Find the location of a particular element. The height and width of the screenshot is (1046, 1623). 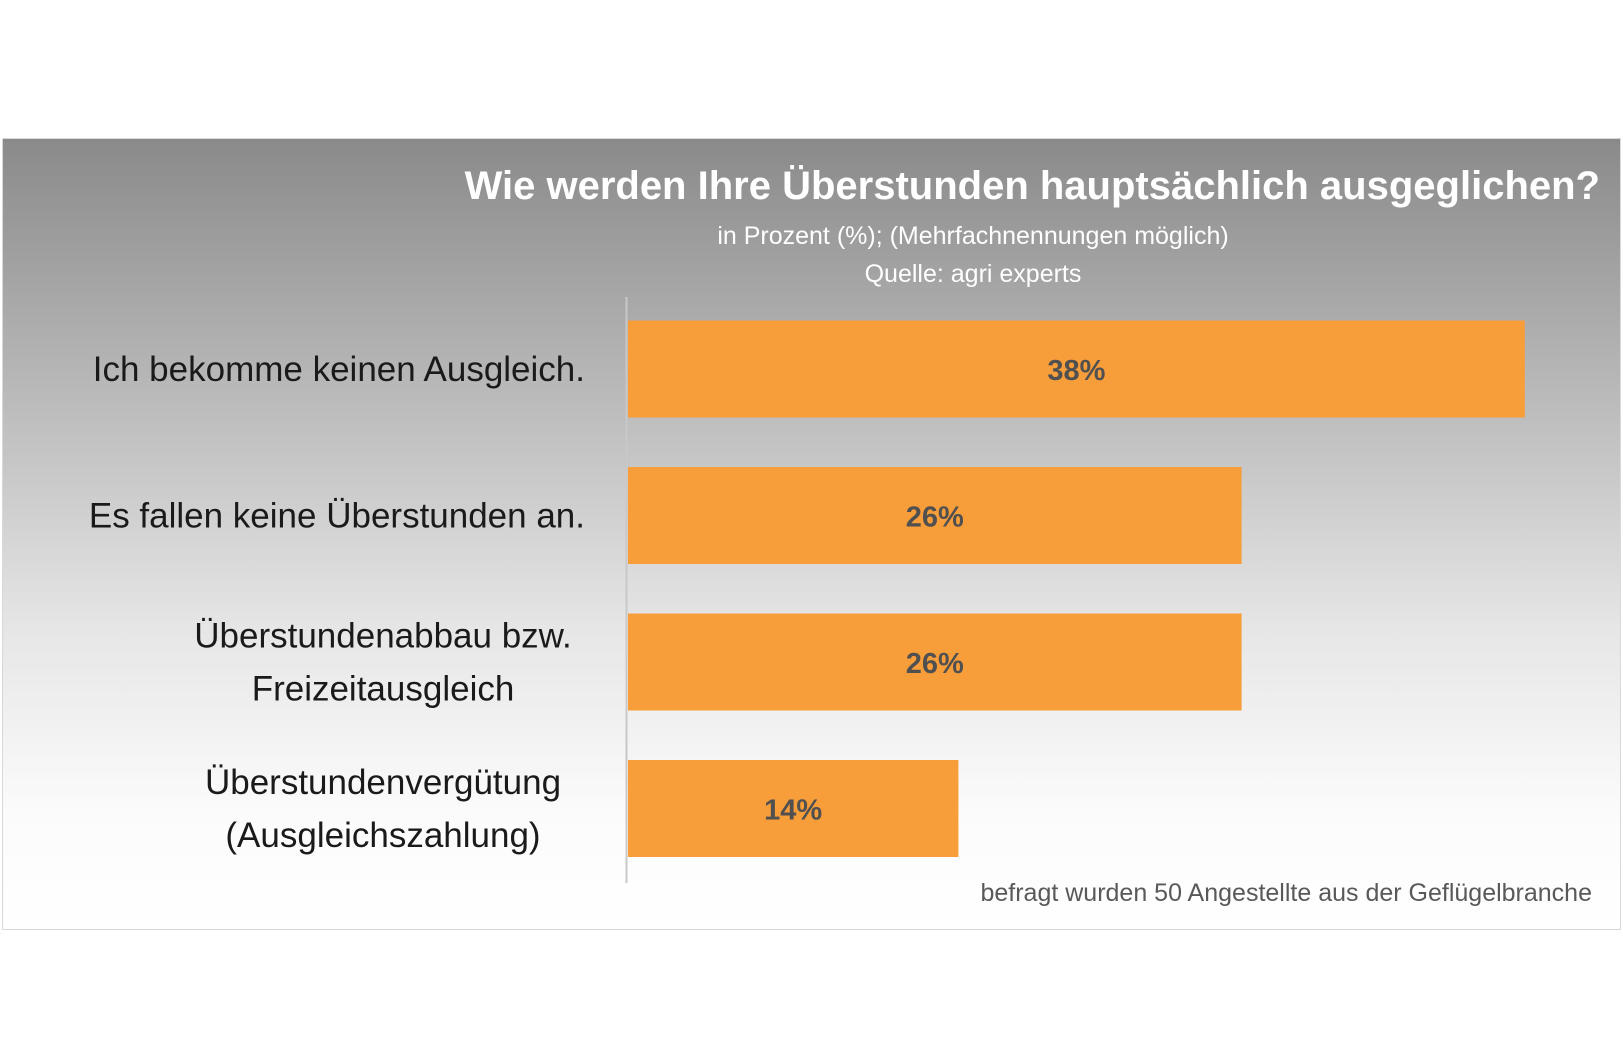

bar-value-label-1: 38% is located at coordinates (1076, 371).